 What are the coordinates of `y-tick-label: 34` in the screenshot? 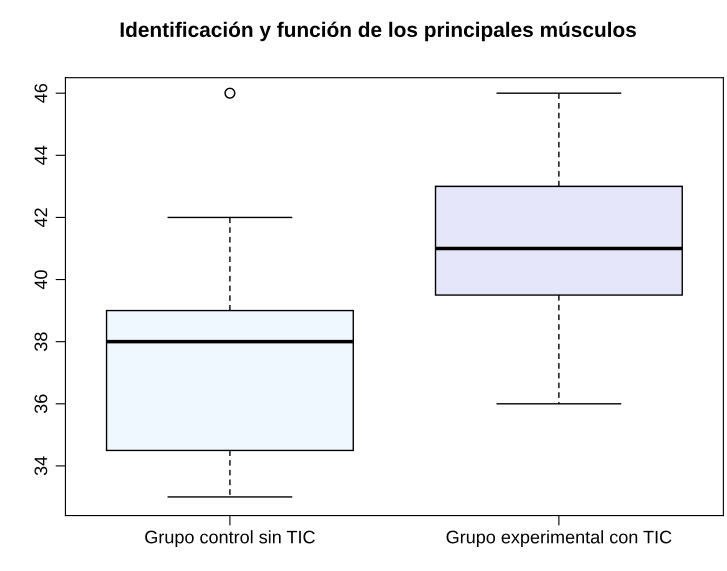 It's located at (41, 466).